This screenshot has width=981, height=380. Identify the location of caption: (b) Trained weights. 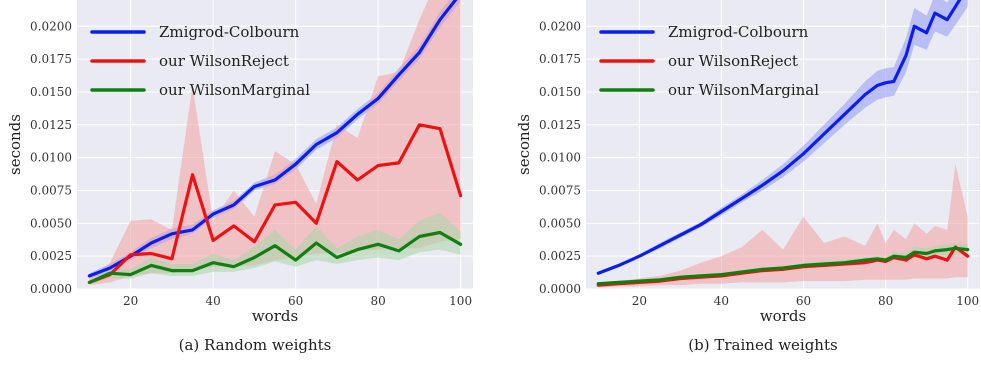
(762, 345).